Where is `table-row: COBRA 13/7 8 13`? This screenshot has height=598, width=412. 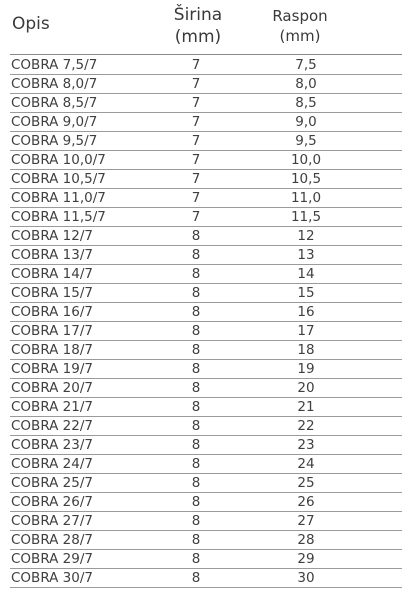
table-row: COBRA 13/7 8 13 is located at coordinates (206, 255).